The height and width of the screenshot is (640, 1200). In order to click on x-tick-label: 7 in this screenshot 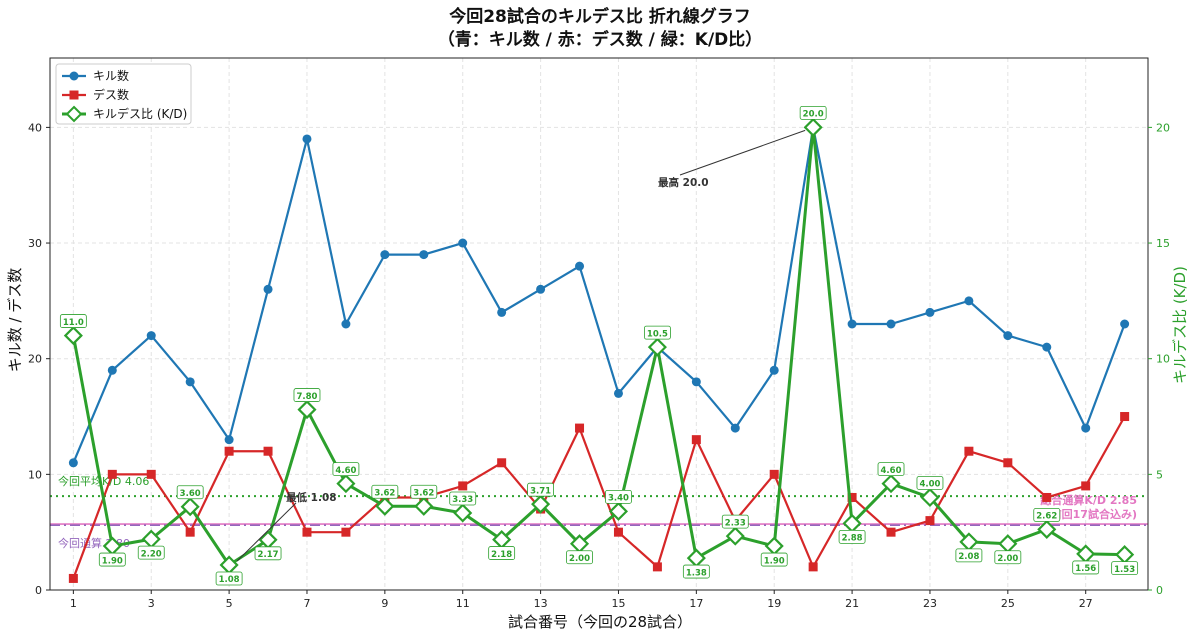, I will do `click(306, 603)`.